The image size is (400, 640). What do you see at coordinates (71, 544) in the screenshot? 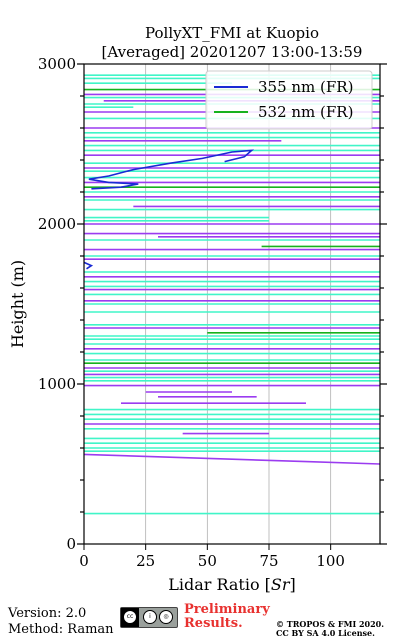
I see `y-tick-label: 0` at bounding box center [71, 544].